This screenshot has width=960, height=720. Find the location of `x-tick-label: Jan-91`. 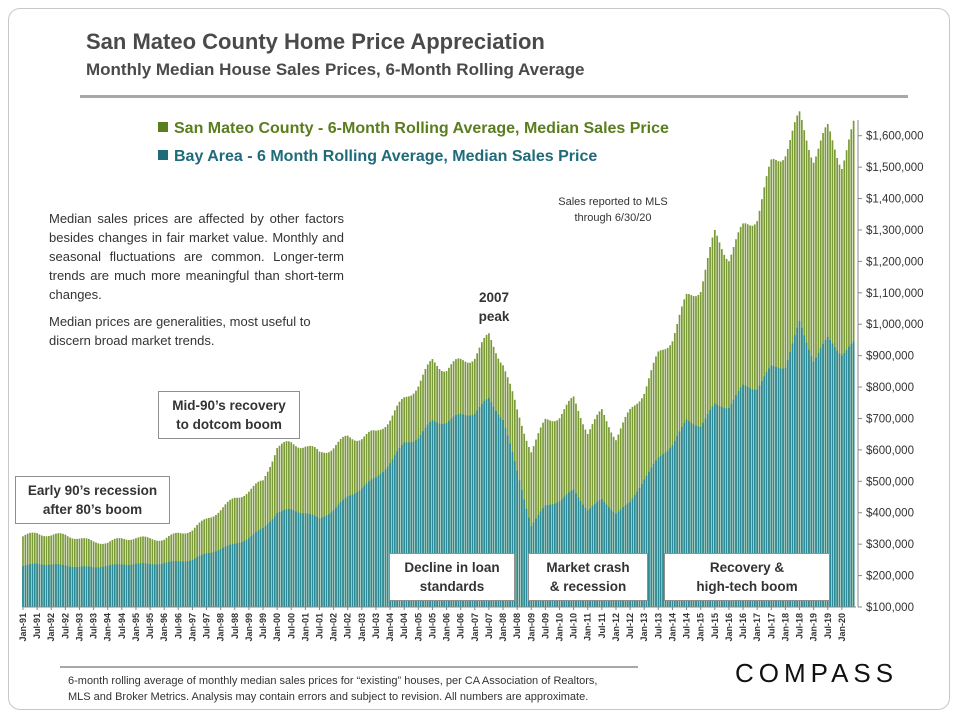

x-tick-label: Jan-91 is located at coordinates (23, 627).